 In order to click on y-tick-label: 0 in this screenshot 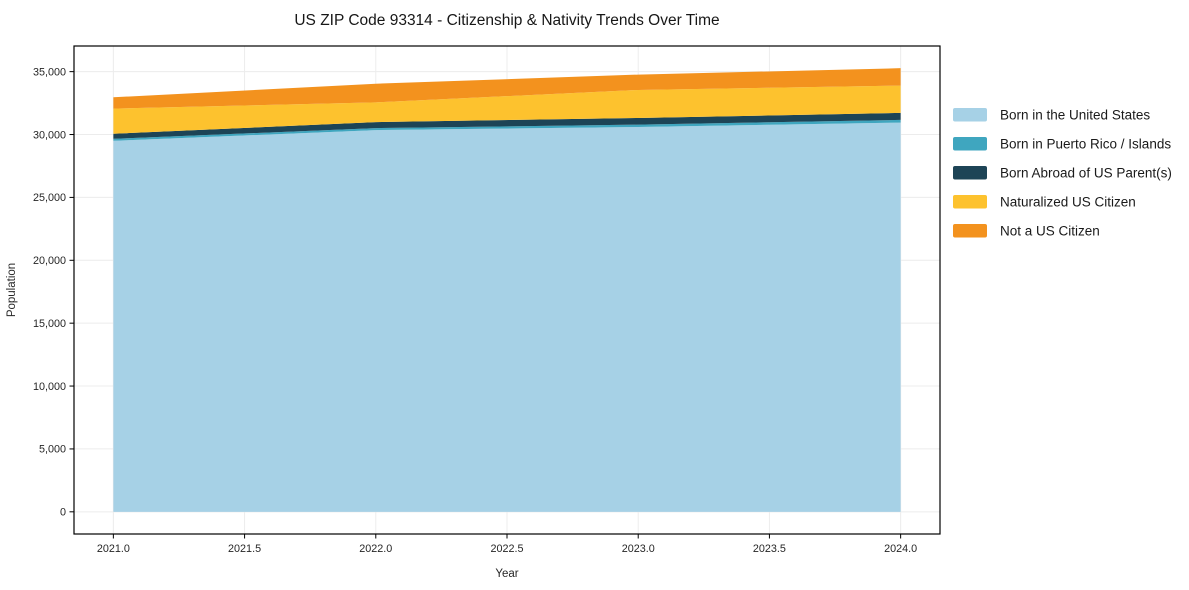, I will do `click(63, 513)`.